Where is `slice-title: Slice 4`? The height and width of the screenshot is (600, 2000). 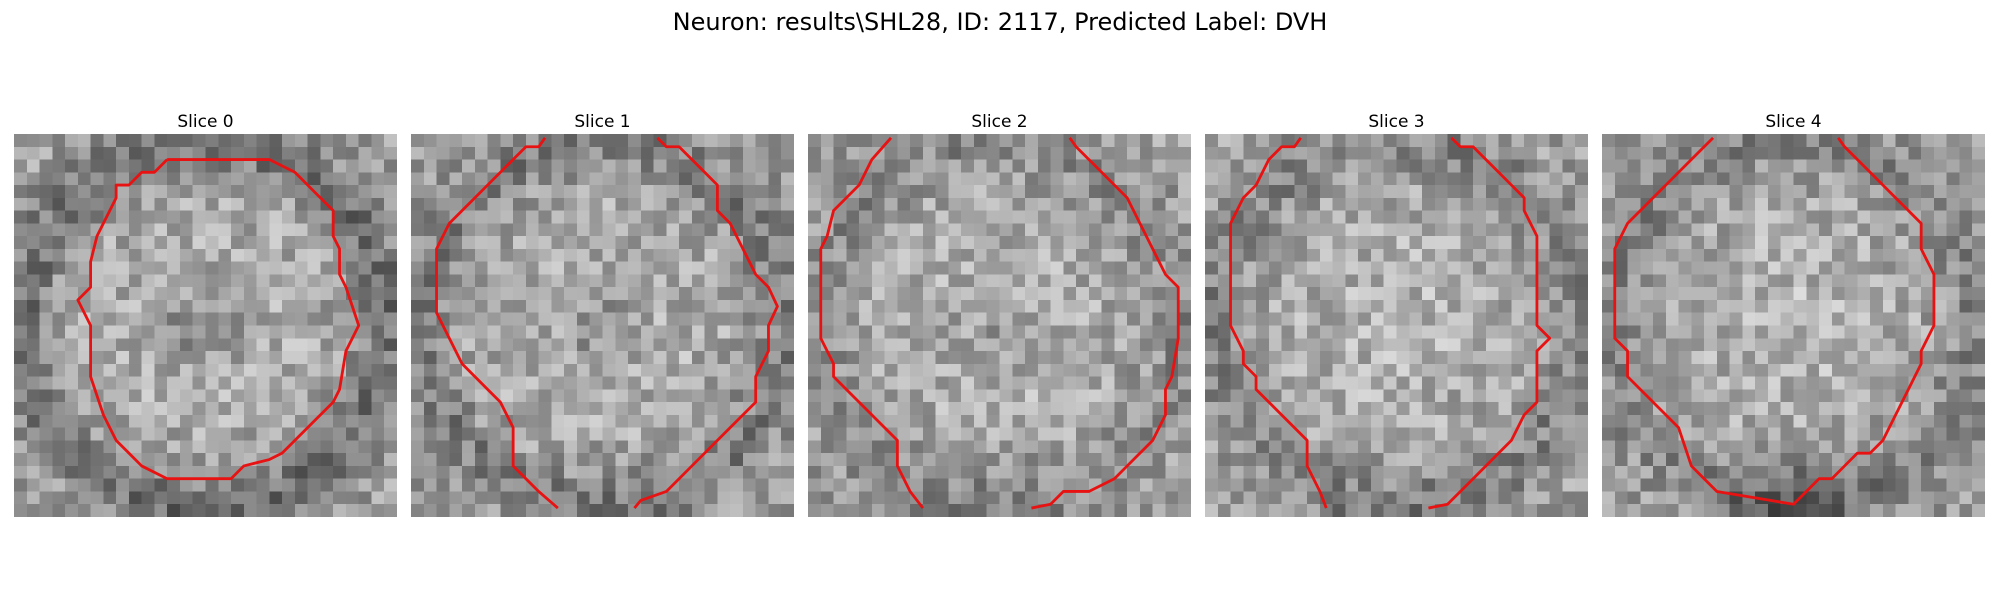
slice-title: Slice 4 is located at coordinates (1793, 122).